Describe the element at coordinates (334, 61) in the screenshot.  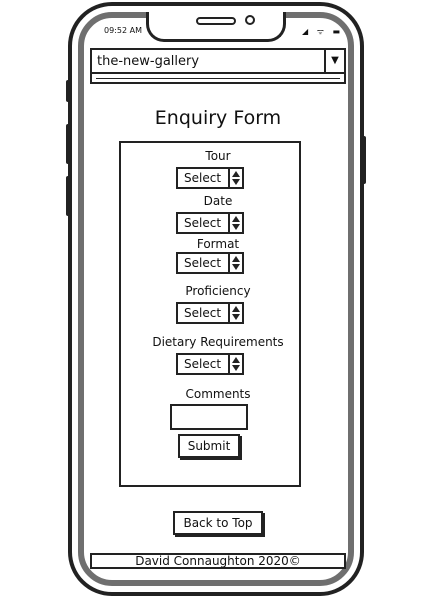
I see `chevron-down-icon: ▼` at that location.